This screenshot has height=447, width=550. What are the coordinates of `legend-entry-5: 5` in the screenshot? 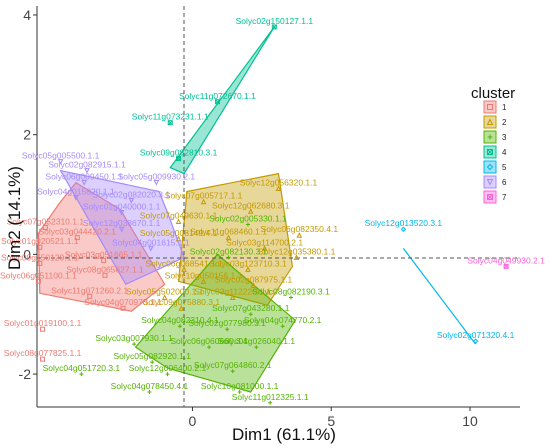 It's located at (495, 167).